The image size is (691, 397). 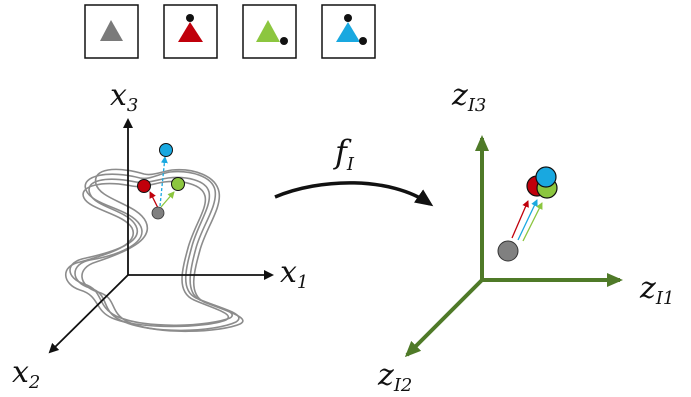 I want to click on green-triangle-icon, so click(x=268, y=31).